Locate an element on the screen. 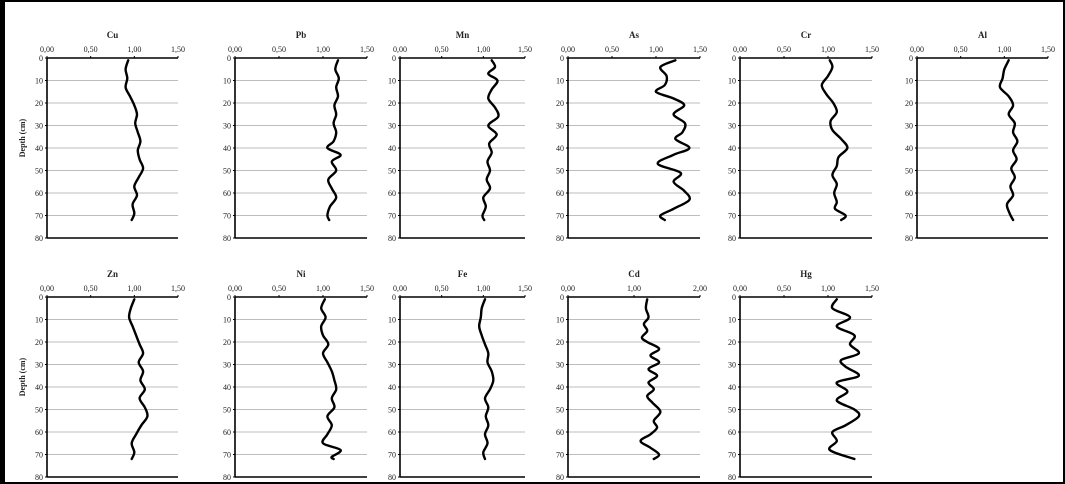  y-tick-label-zn-20: 20 is located at coordinates (39, 342).